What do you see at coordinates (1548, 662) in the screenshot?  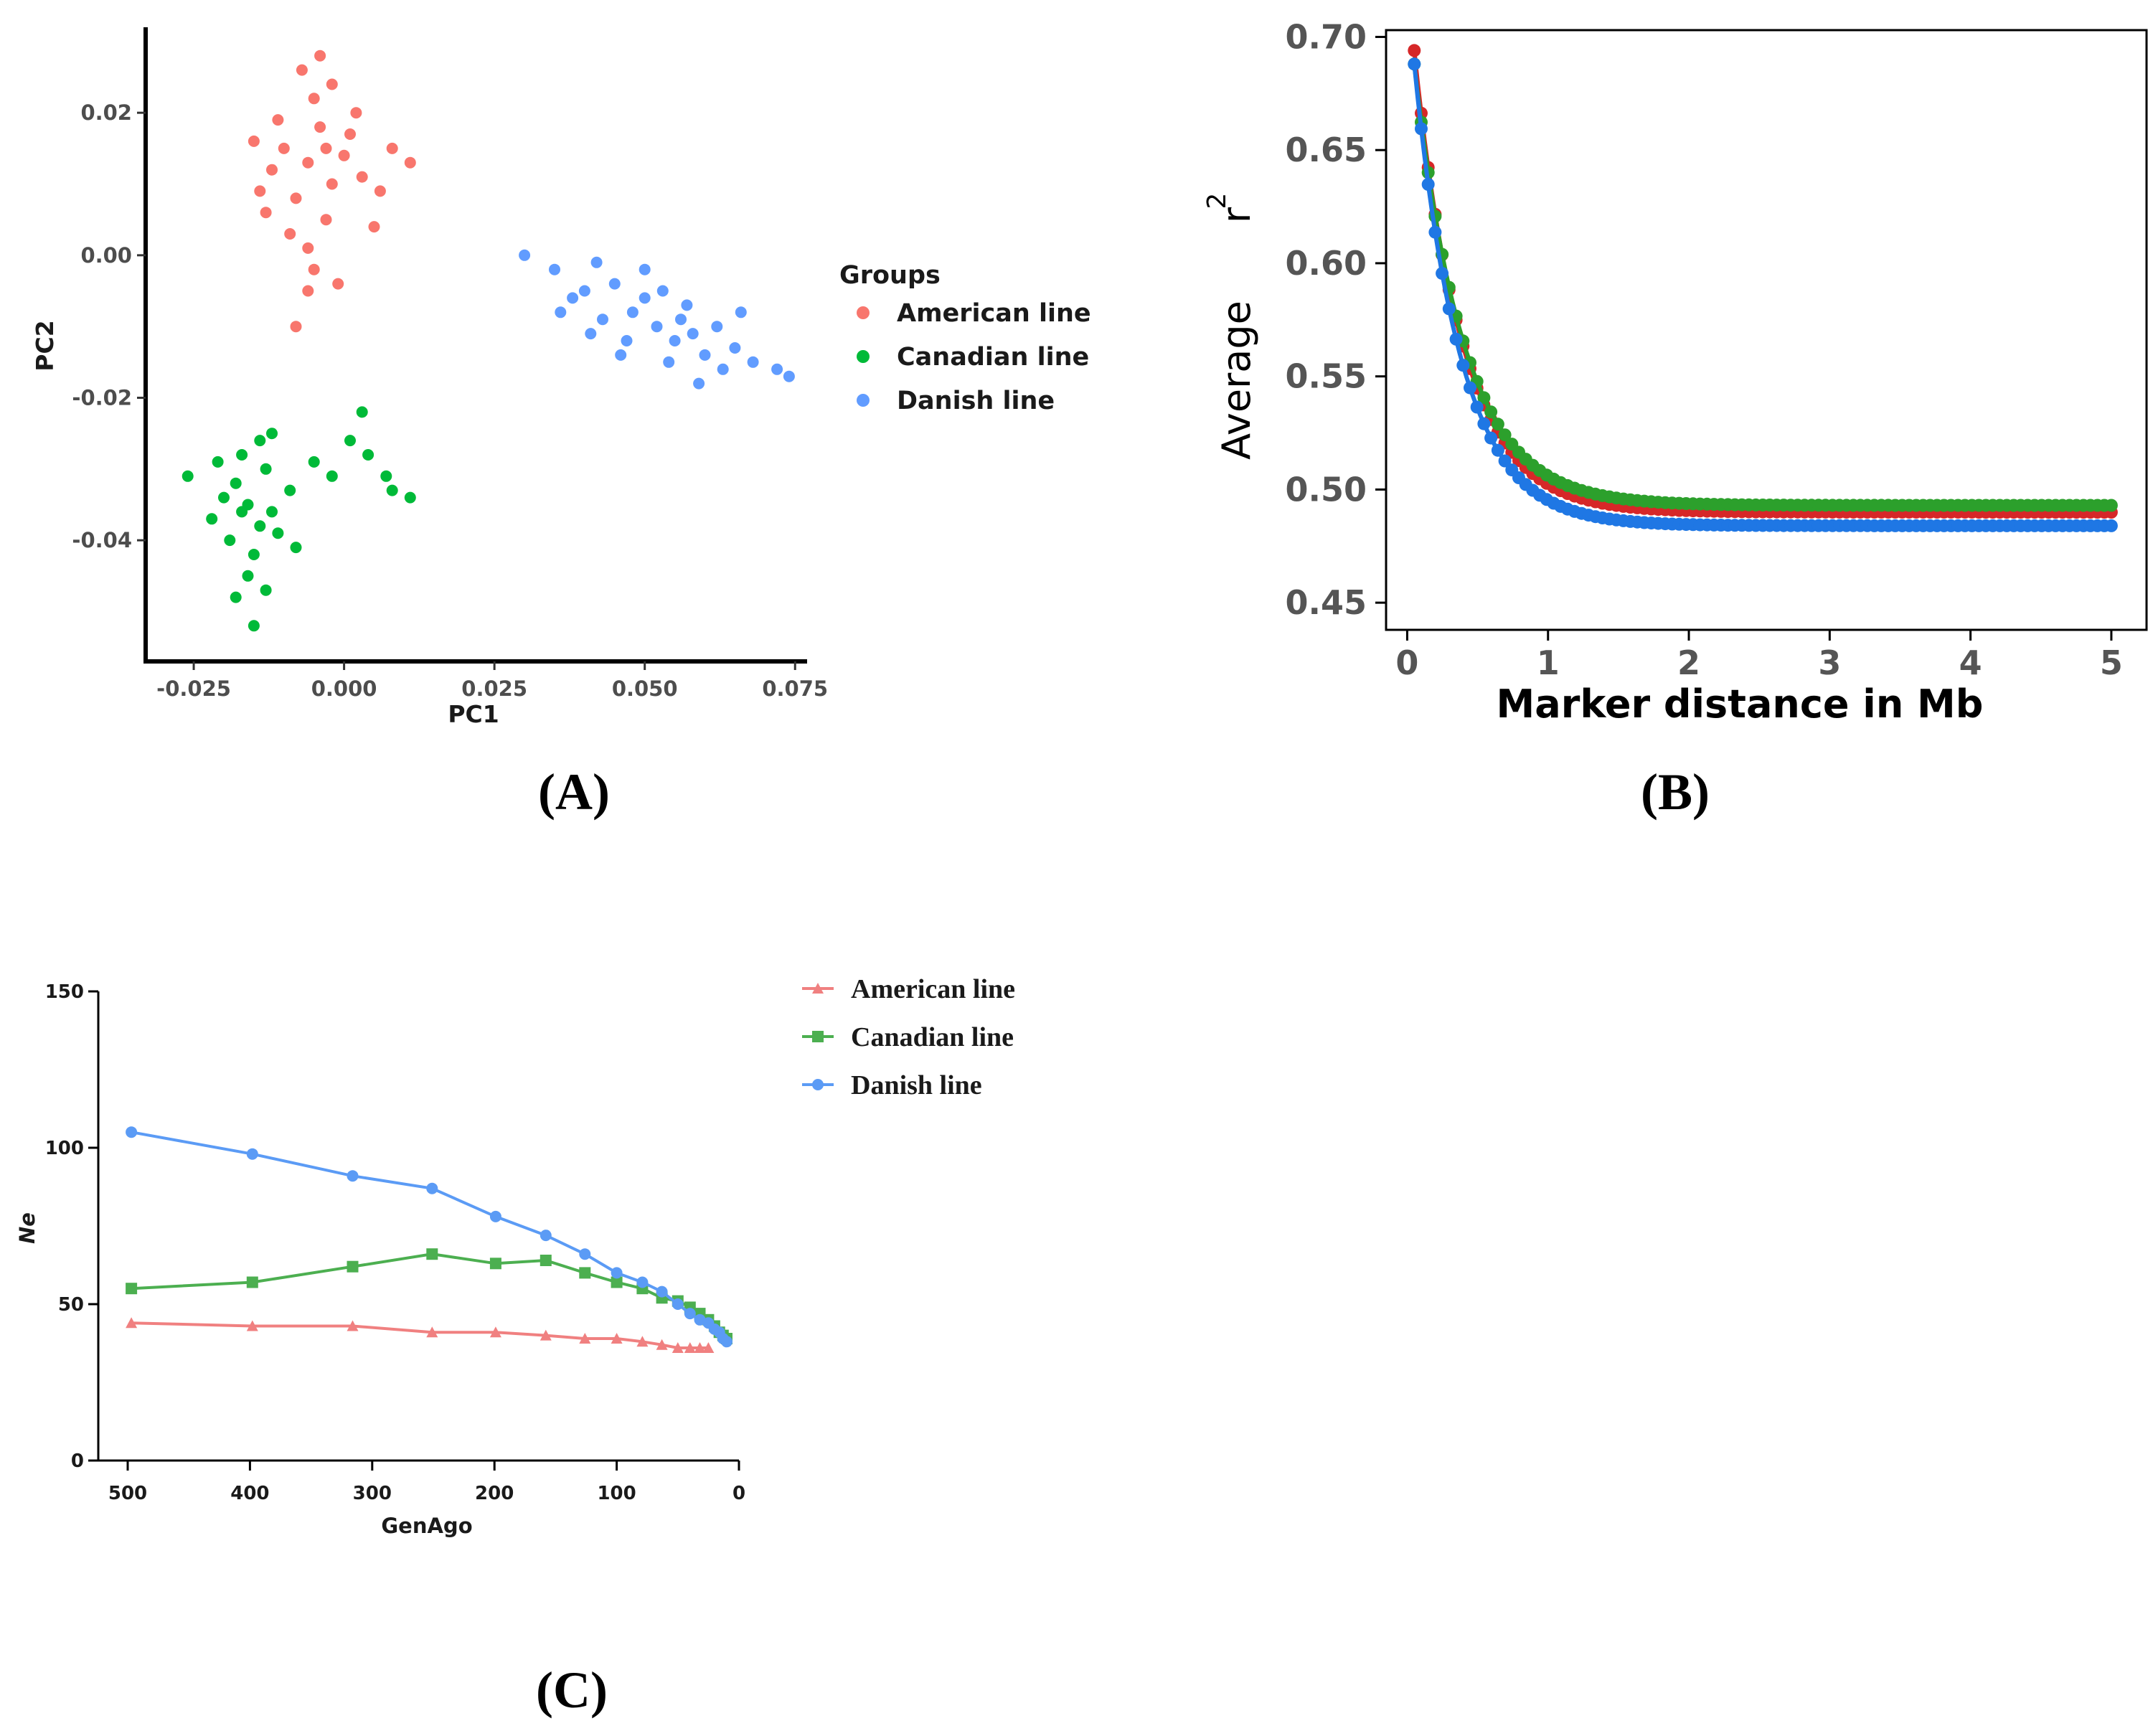 I see `panel-b-x-tick-label-1: 1` at bounding box center [1548, 662].